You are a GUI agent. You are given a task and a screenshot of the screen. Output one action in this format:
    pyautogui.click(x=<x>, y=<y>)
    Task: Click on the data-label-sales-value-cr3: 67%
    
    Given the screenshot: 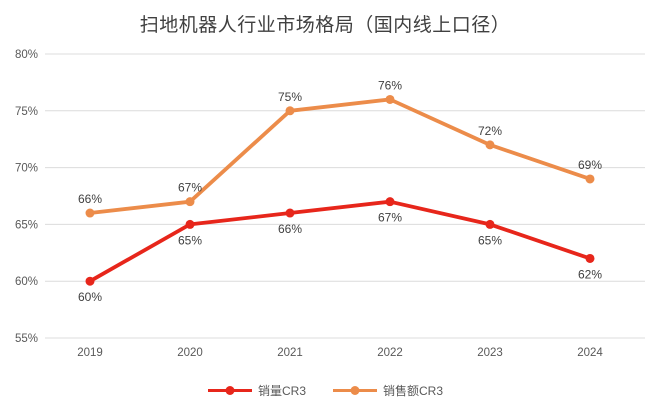 What is the action you would take?
    pyautogui.click(x=190, y=188)
    